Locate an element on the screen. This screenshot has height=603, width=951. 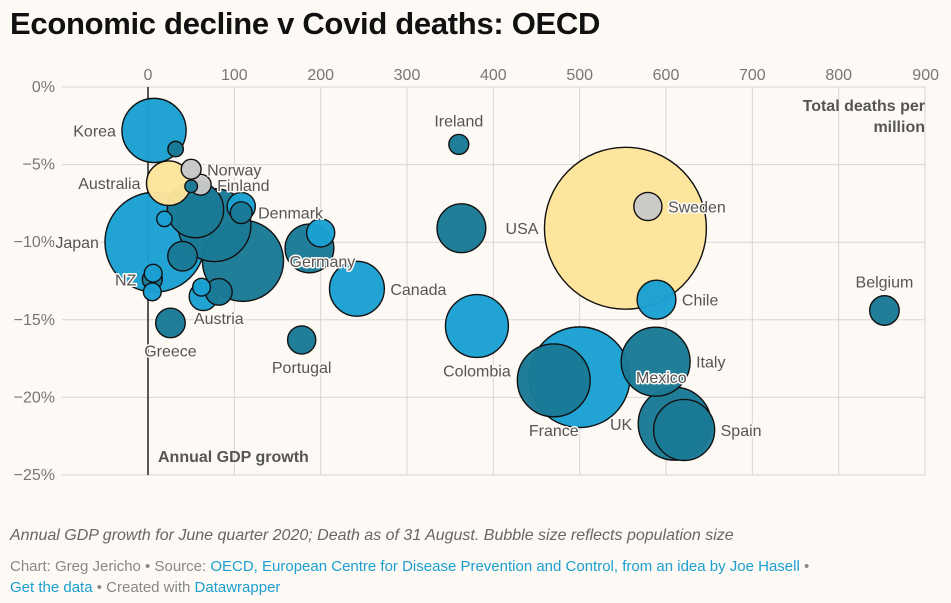
datawrapper-link: Datawrapper is located at coordinates (237, 587).